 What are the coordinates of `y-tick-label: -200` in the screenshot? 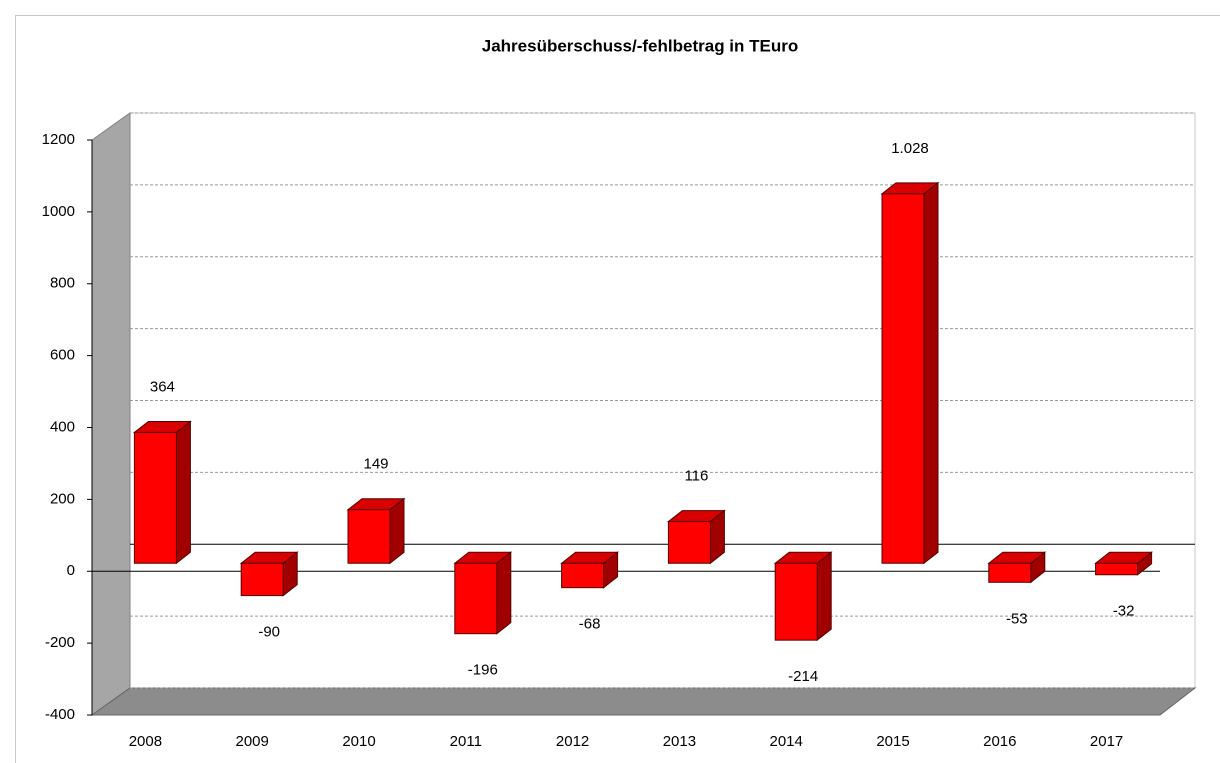 It's located at (60, 642).